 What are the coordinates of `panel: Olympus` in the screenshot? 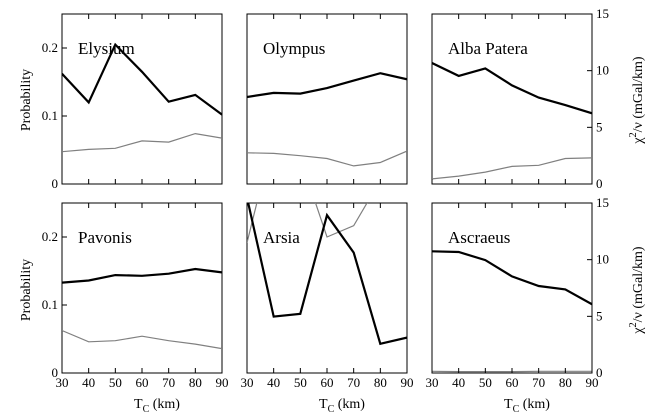 It's located at (327, 99).